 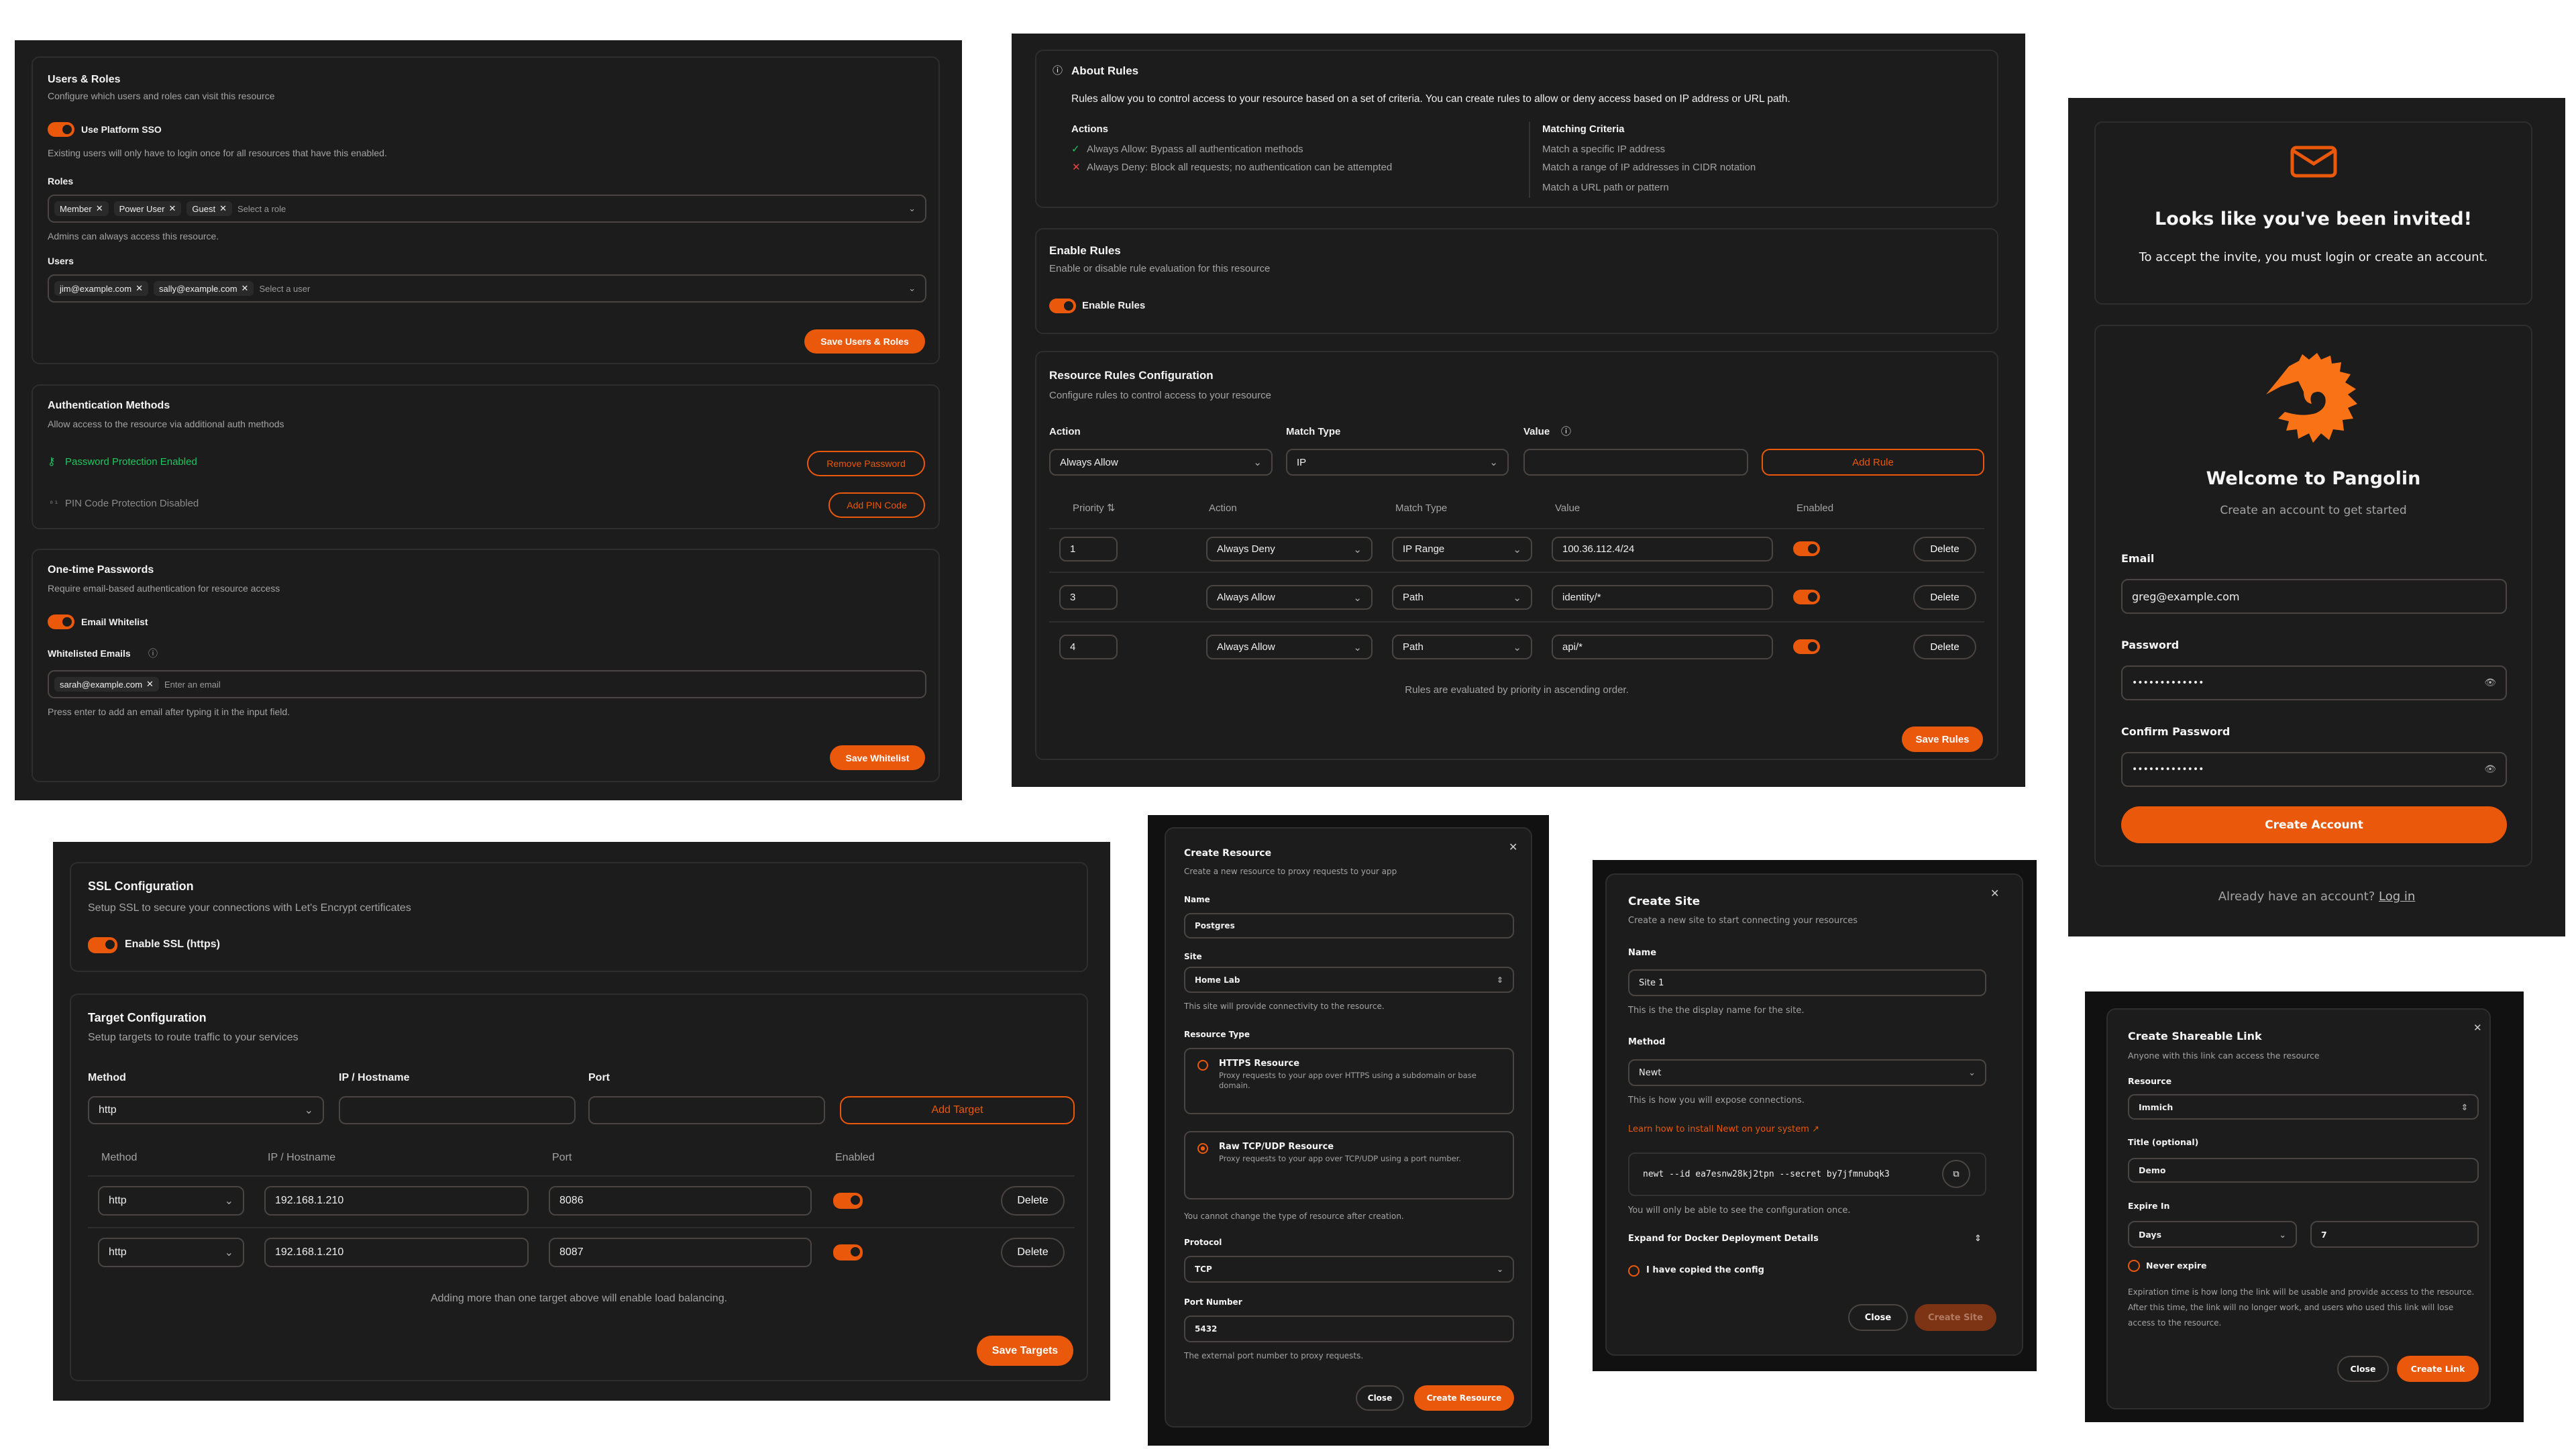 I want to click on save-targets-button: Save Targets, so click(x=1025, y=1351).